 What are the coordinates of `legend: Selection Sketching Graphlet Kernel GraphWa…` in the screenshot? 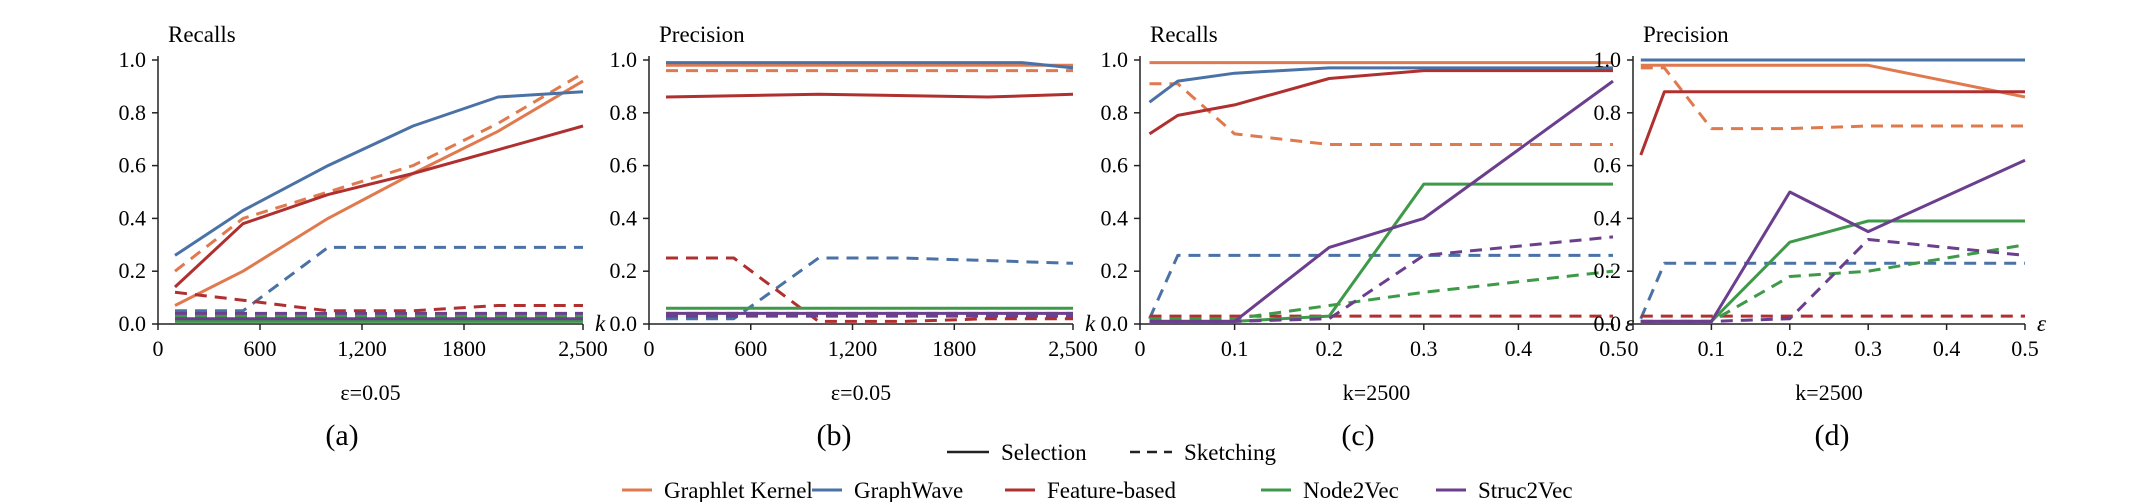 It's located at (1097, 471).